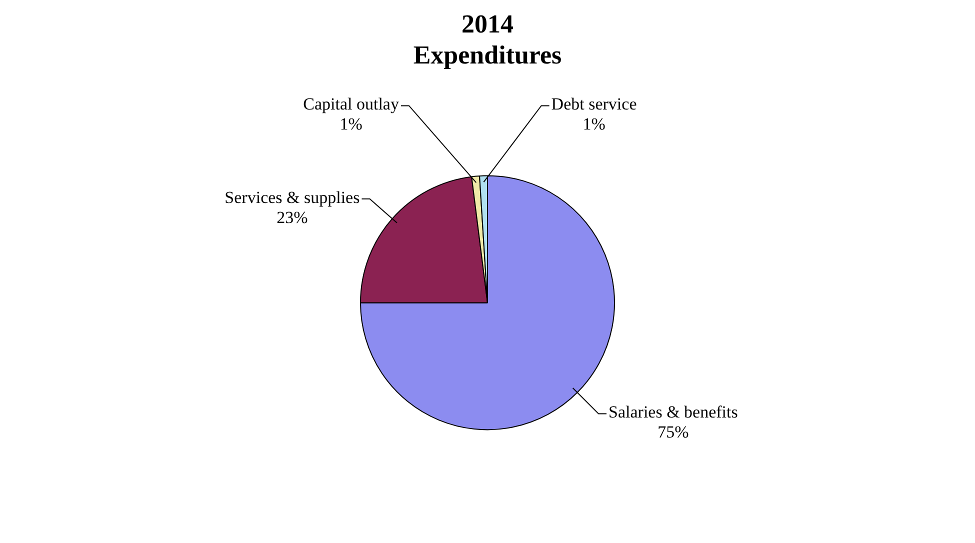 Image resolution: width=975 pixels, height=543 pixels. What do you see at coordinates (594, 104) in the screenshot?
I see `slice-label: Debt service` at bounding box center [594, 104].